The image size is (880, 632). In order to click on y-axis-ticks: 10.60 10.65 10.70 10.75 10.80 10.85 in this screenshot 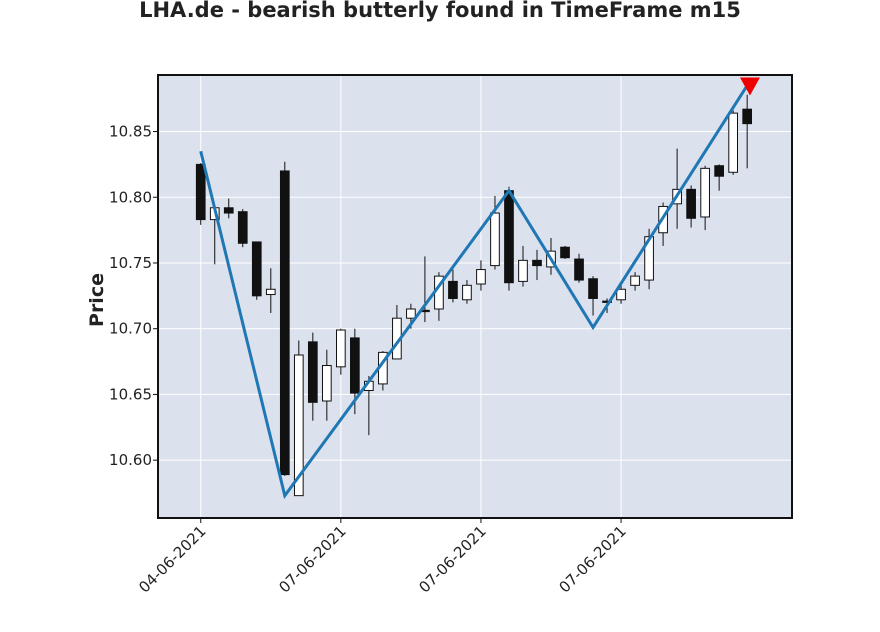, I will do `click(133, 296)`.